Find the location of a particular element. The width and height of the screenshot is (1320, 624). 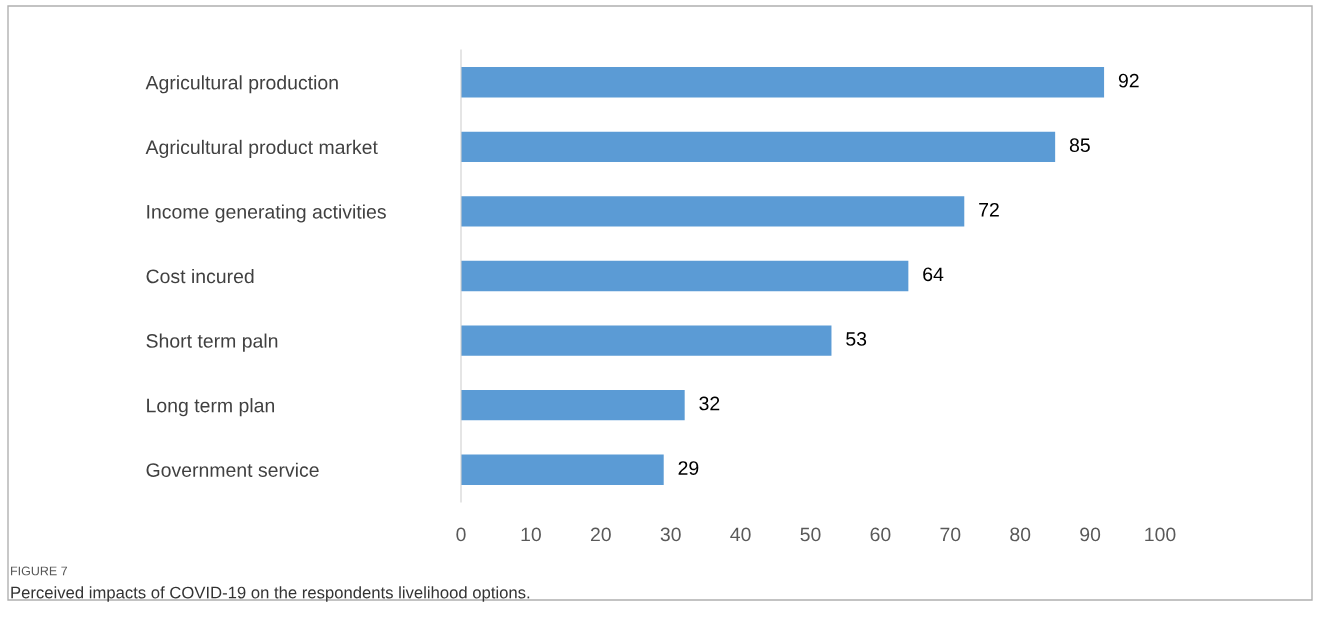

x-tick-label: 90 is located at coordinates (1090, 534).